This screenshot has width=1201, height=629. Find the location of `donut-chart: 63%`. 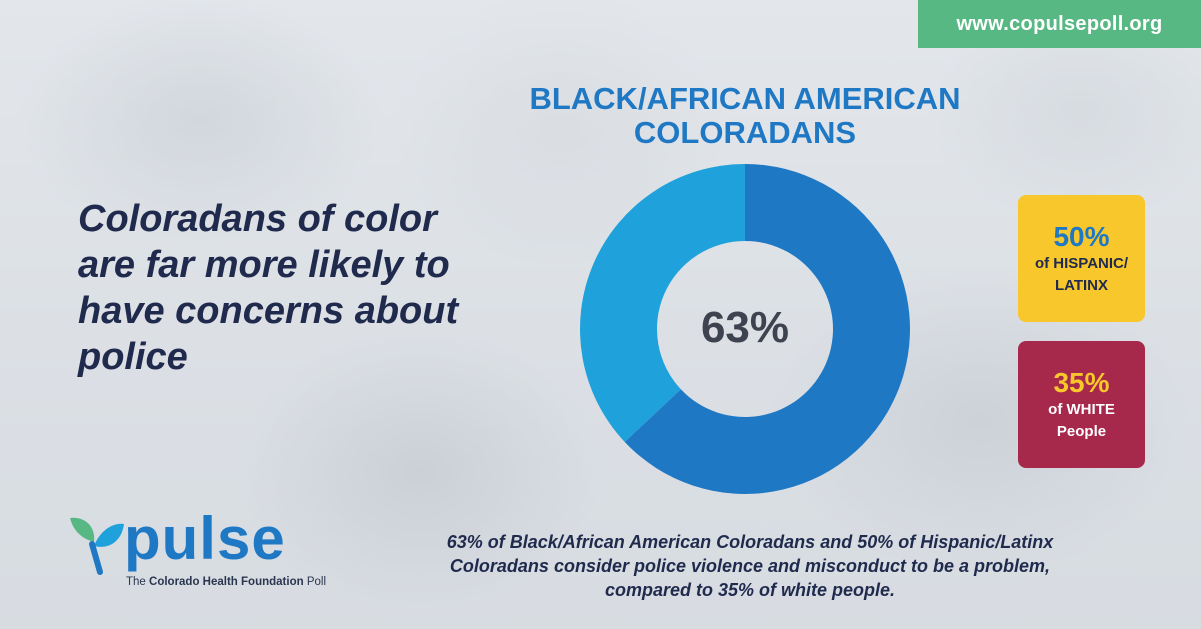

donut-chart: 63% is located at coordinates (745, 329).